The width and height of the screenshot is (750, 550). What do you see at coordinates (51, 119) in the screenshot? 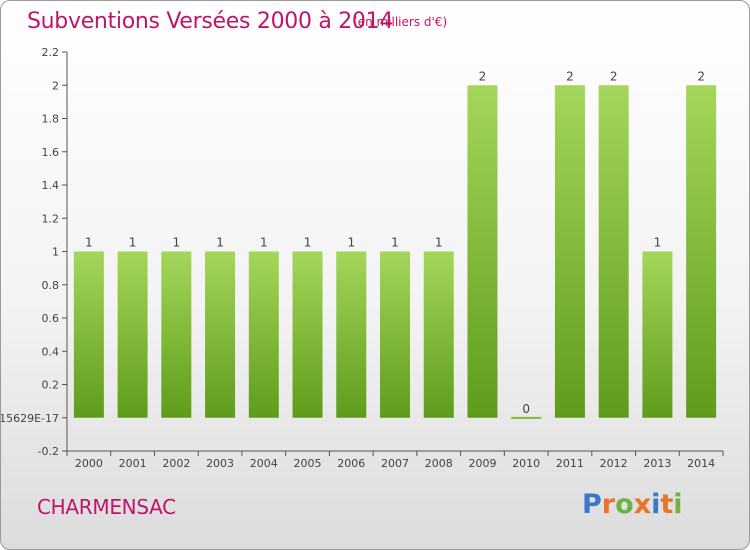
I see `y-tick-label: 1.8` at bounding box center [51, 119].